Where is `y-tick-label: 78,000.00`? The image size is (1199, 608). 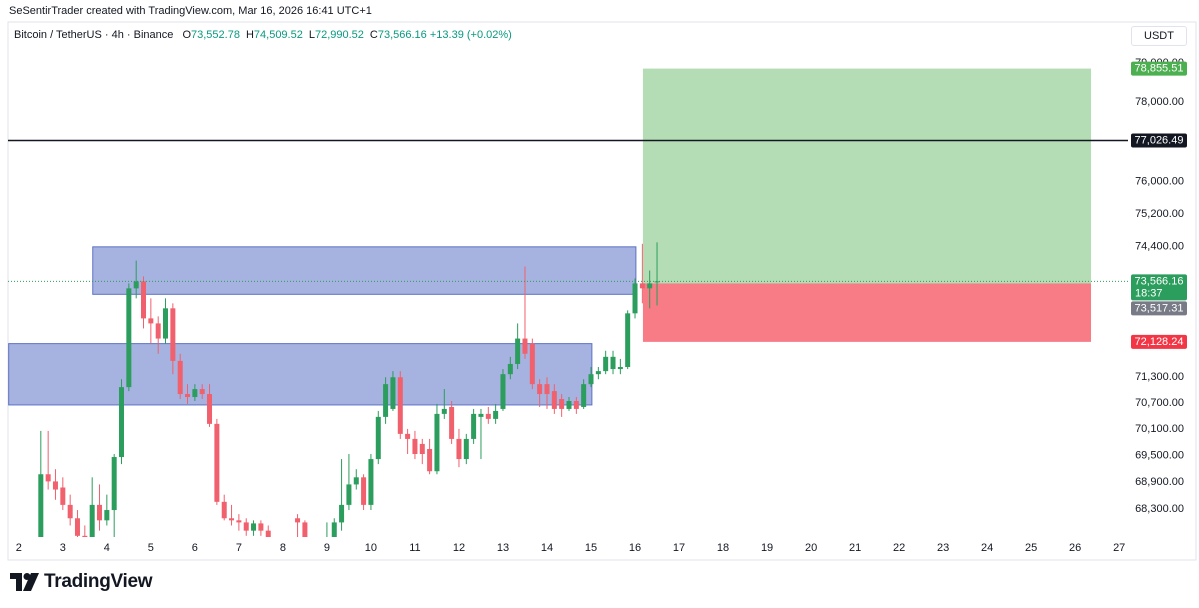
y-tick-label: 78,000.00 is located at coordinates (1159, 102).